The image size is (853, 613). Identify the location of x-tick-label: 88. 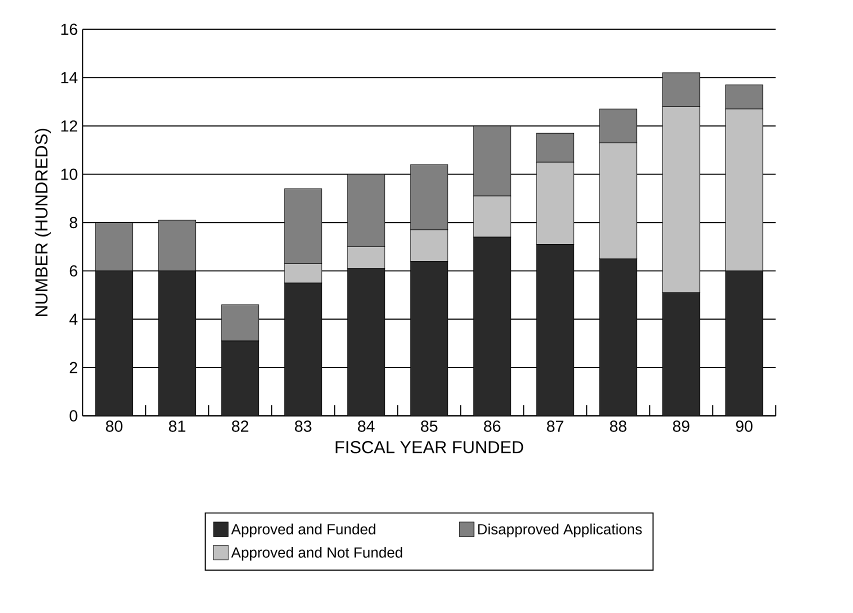
(618, 426).